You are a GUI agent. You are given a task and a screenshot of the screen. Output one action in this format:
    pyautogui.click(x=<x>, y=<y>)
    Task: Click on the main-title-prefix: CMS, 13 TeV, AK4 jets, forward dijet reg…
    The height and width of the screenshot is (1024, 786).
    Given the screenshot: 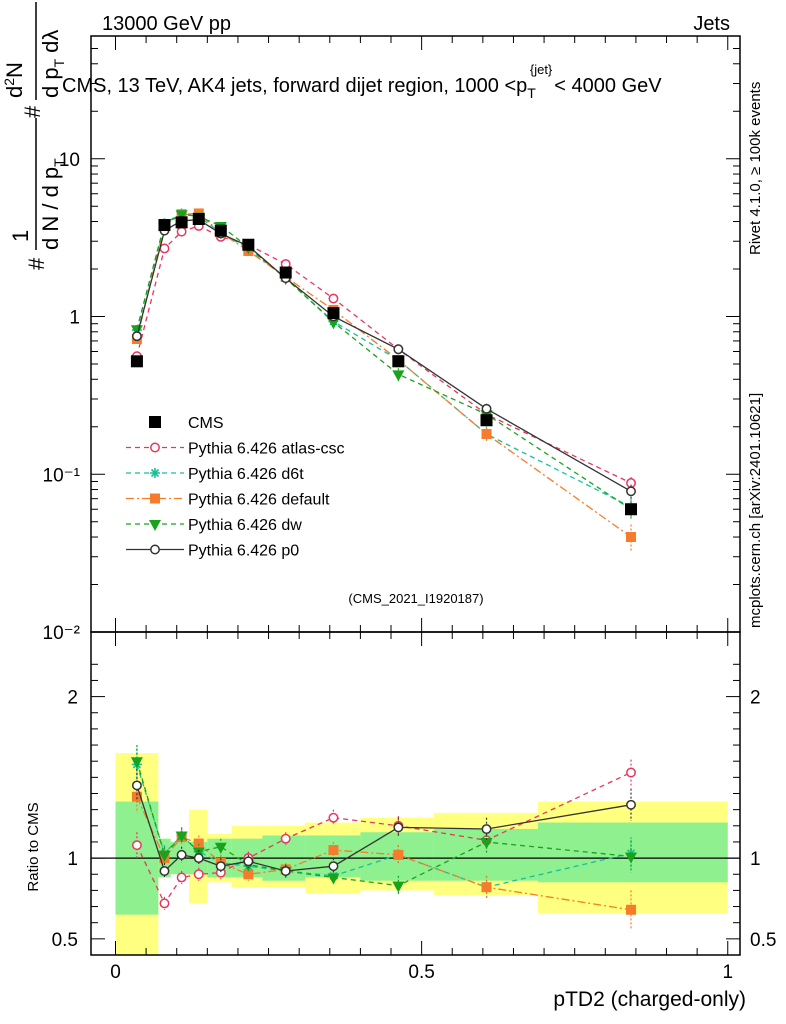 What is the action you would take?
    pyautogui.click(x=294, y=86)
    